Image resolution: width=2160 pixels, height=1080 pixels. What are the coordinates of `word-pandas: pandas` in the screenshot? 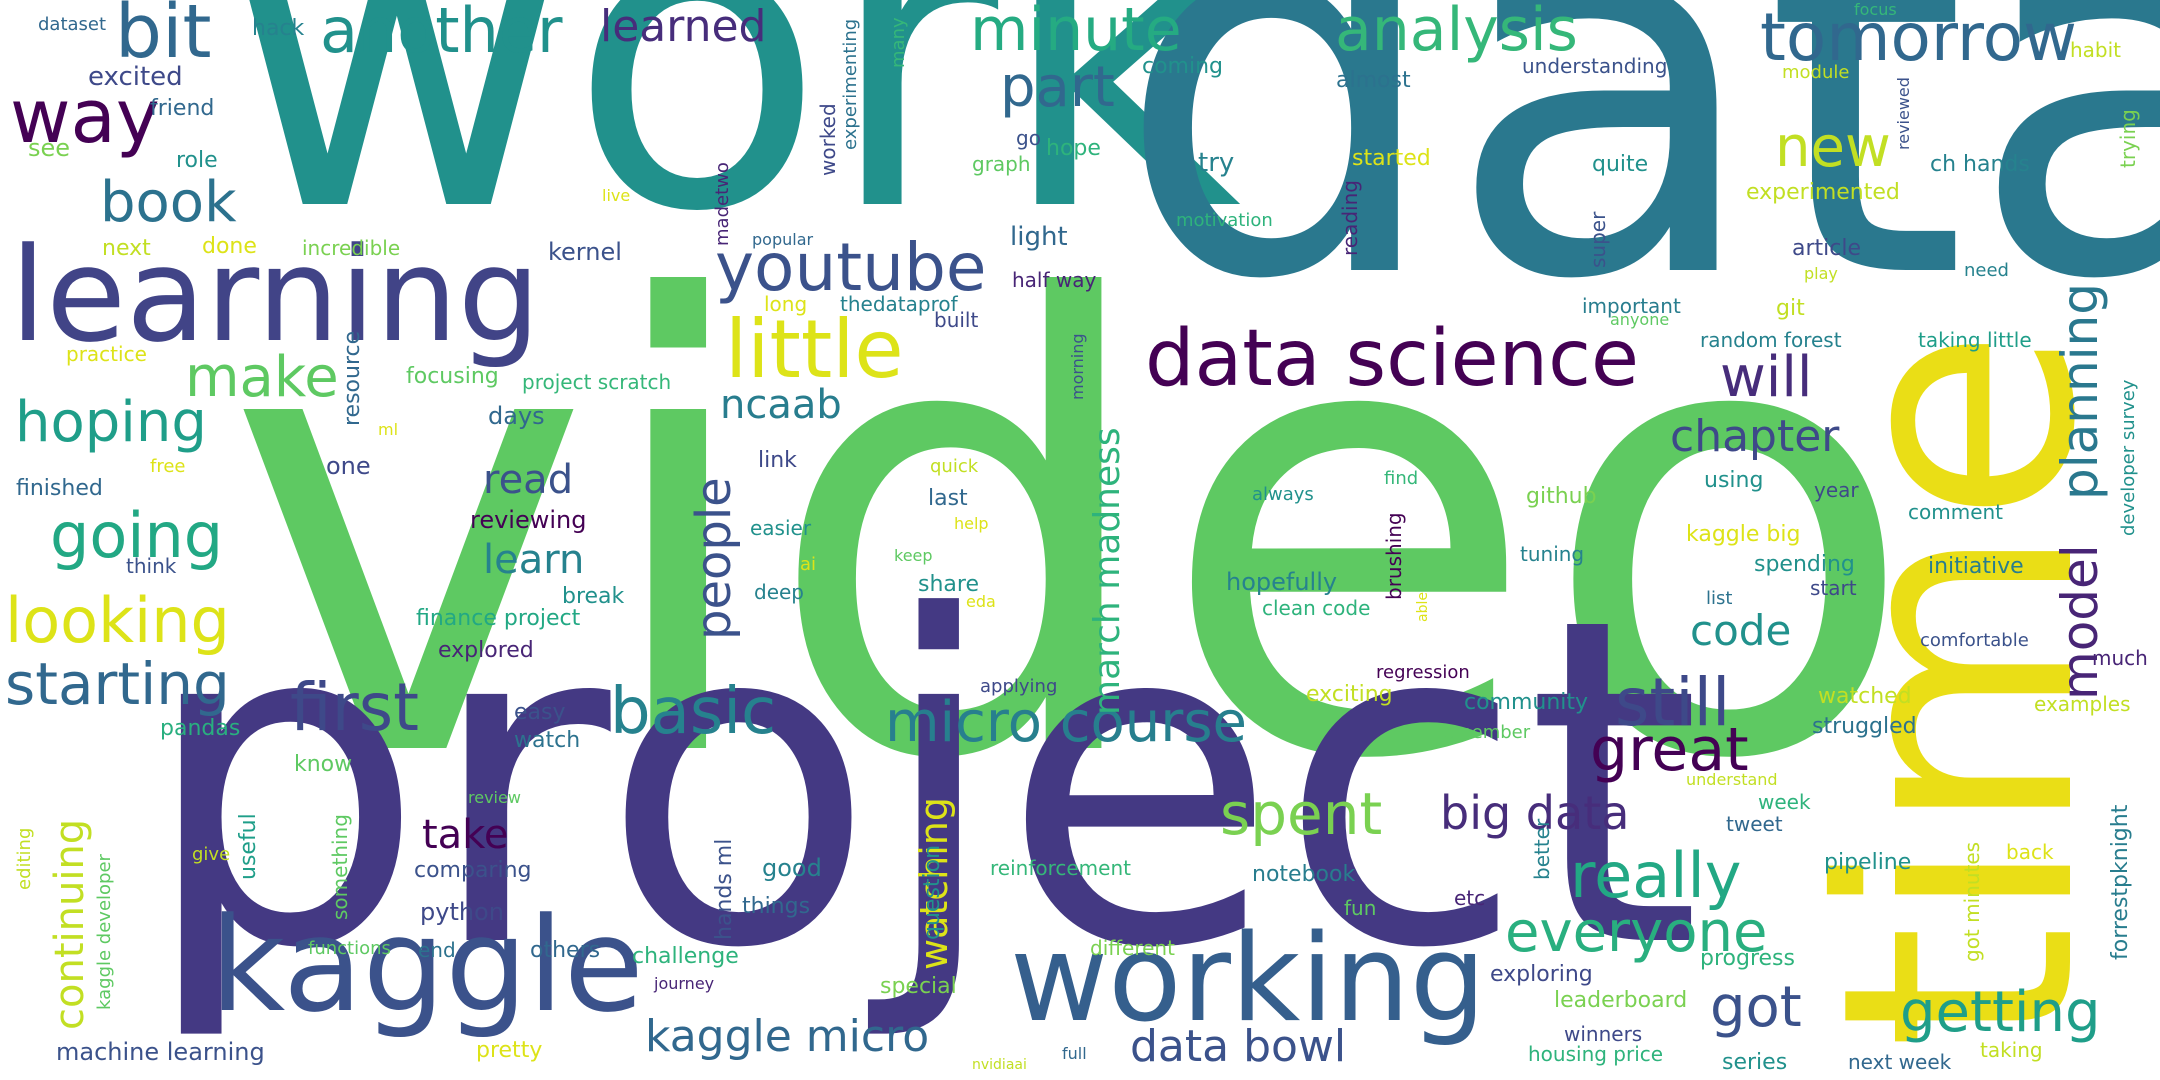 It's located at (200, 728).